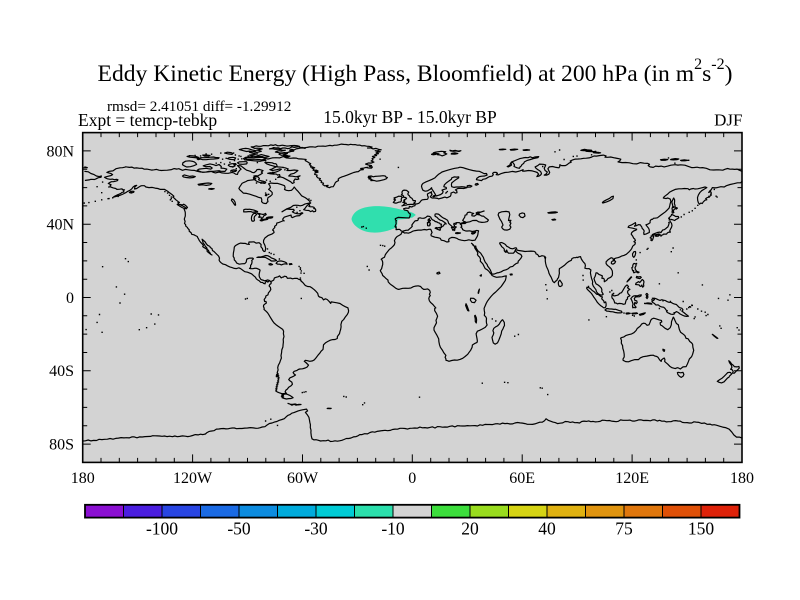 The width and height of the screenshot is (800, 600). Describe the element at coordinates (547, 529) in the screenshot. I see `svg-text: 40` at that location.